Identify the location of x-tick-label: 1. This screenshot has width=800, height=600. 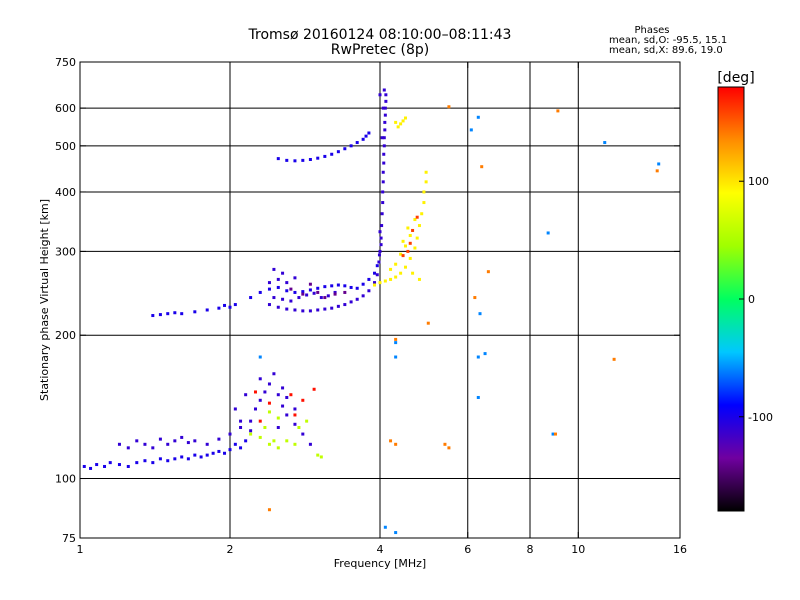
(80, 549).